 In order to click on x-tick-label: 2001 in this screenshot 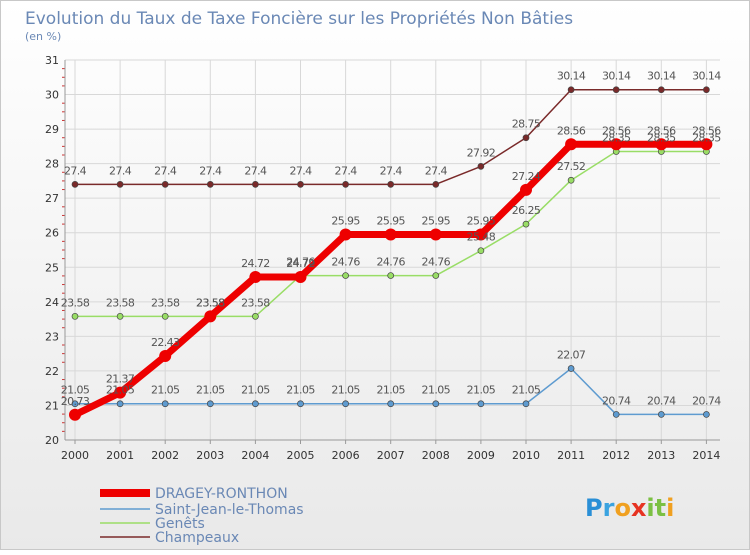, I will do `click(120, 455)`.